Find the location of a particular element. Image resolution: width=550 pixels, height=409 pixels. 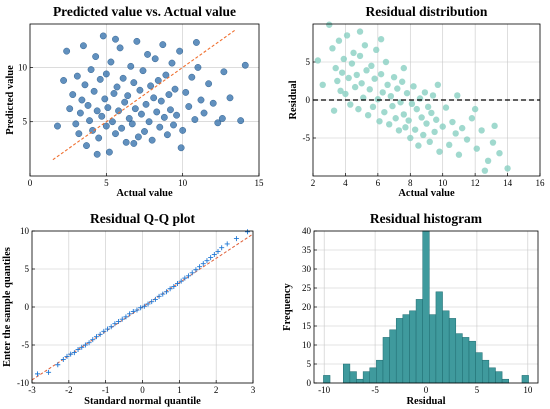

y-tick-label: 5 is located at coordinates (25, 122).